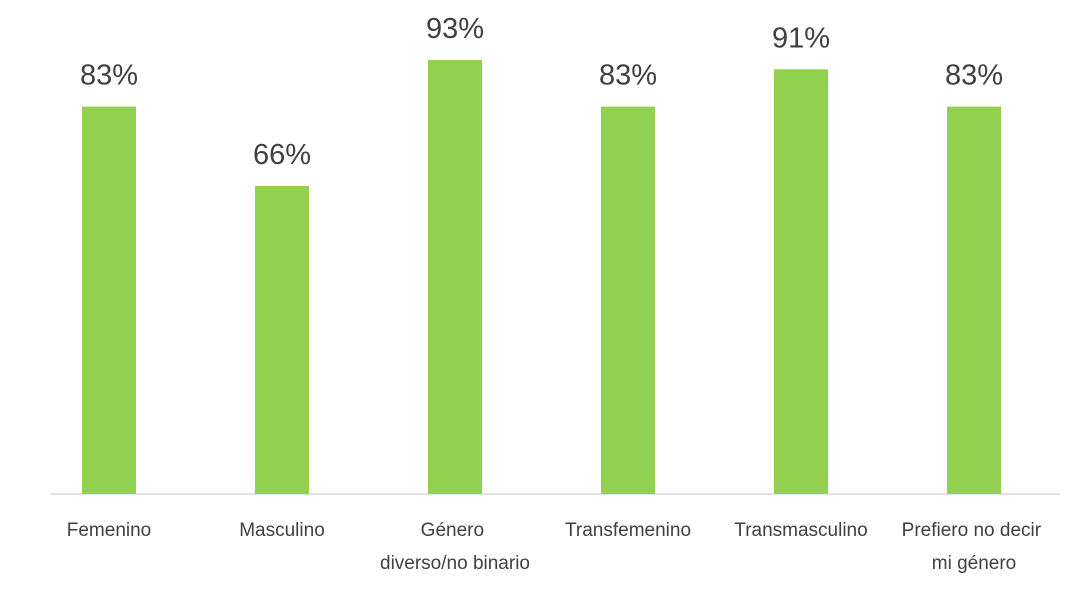 The height and width of the screenshot is (606, 1079). Describe the element at coordinates (455, 29) in the screenshot. I see `value-label: 93%` at that location.